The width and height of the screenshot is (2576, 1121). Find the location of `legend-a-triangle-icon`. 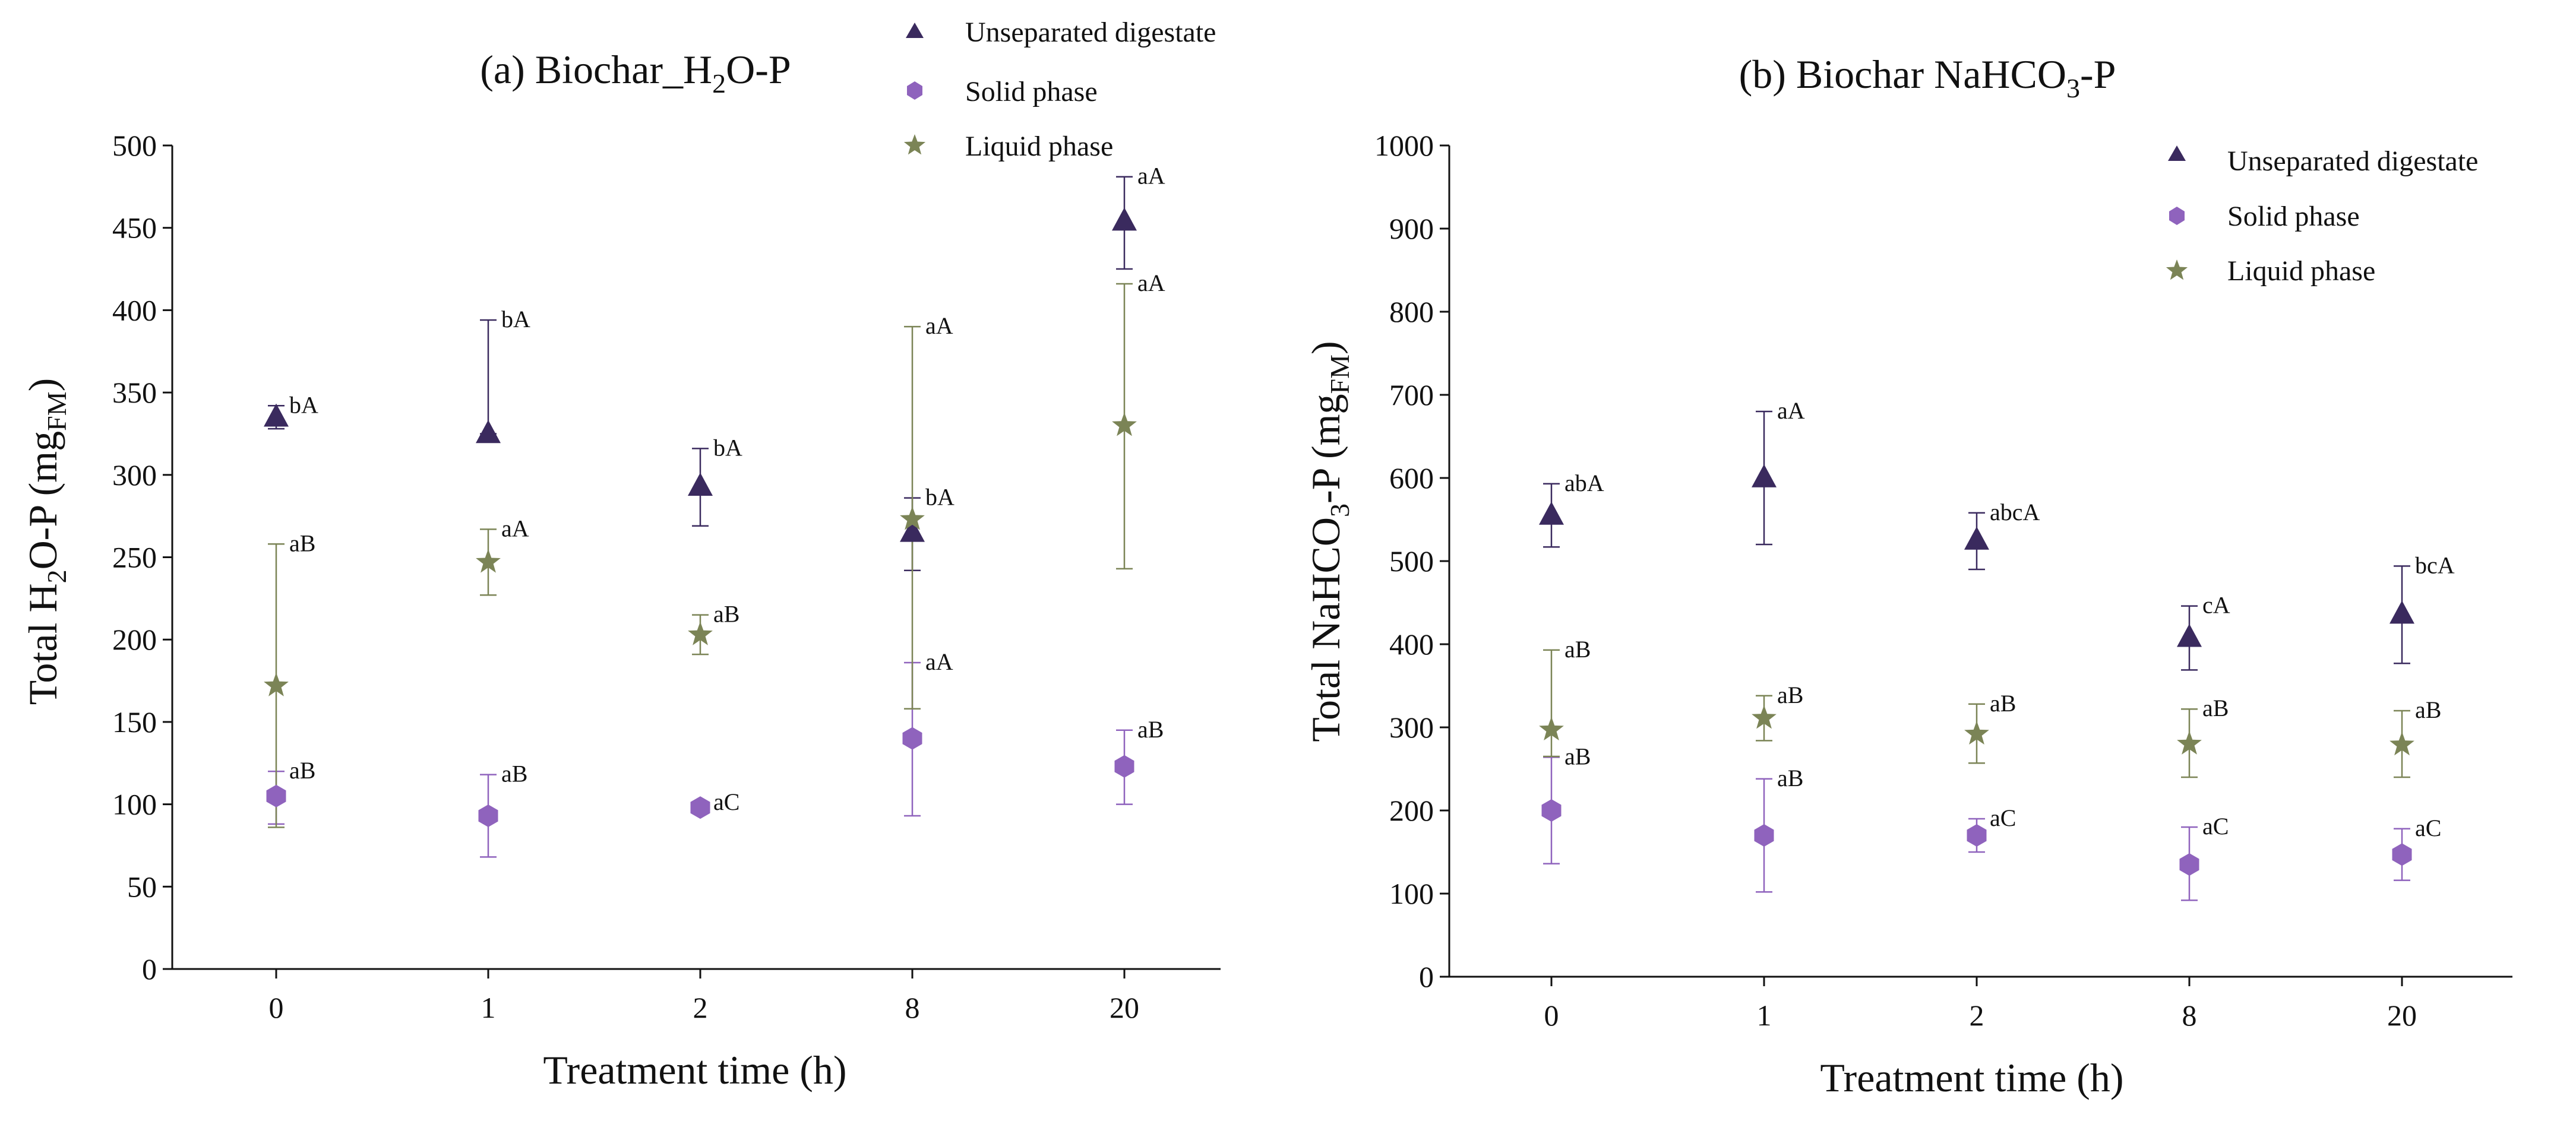

legend-a-triangle-icon is located at coordinates (915, 30).